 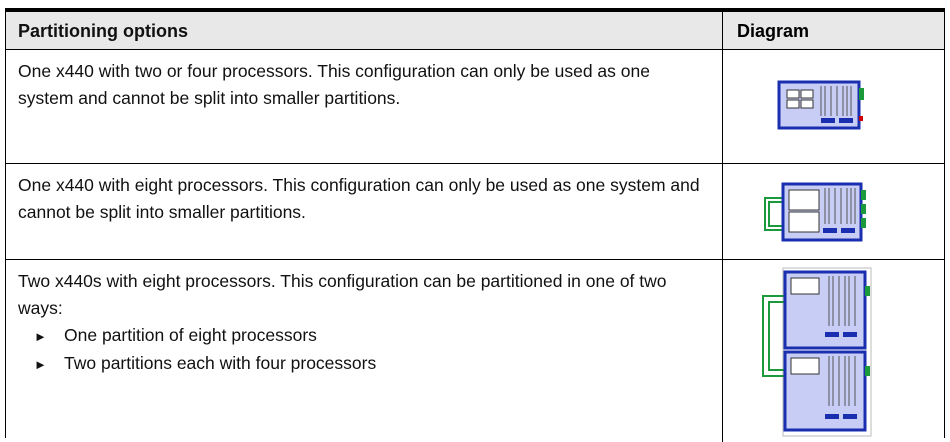 I want to click on bullet-text: Two partitions each with four processors, so click(x=220, y=363).